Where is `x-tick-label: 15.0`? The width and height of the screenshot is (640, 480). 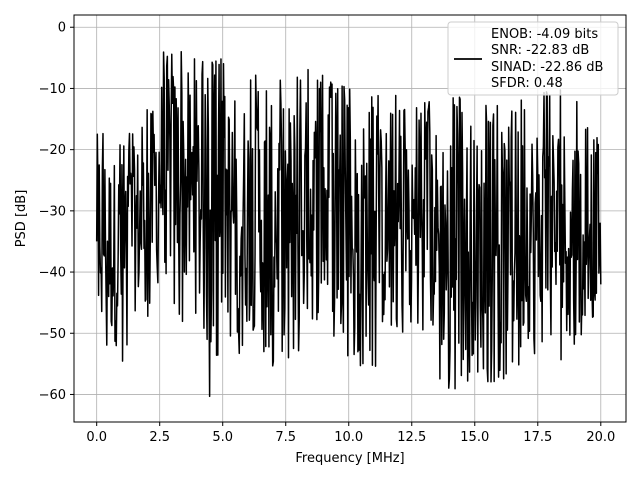 x-tick-label: 15.0 is located at coordinates (474, 437).